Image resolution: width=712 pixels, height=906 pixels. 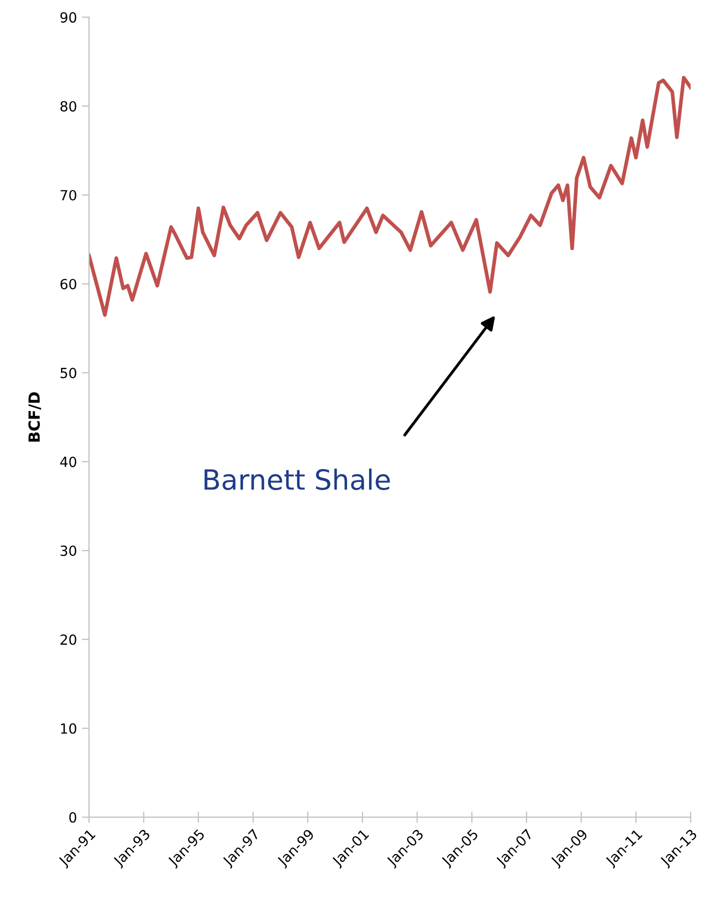 What do you see at coordinates (68, 284) in the screenshot?
I see `y-tick-label: 60` at bounding box center [68, 284].